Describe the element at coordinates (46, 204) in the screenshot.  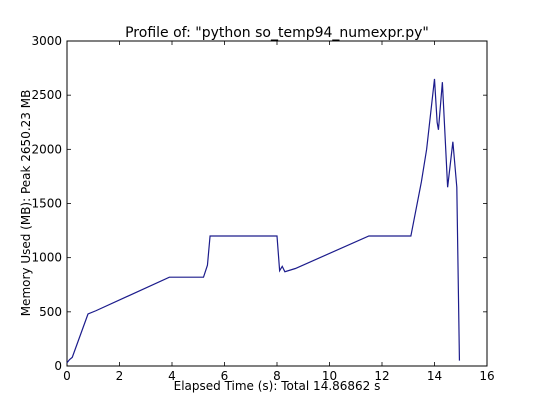
I see `y-tick-label: 1500` at that location.